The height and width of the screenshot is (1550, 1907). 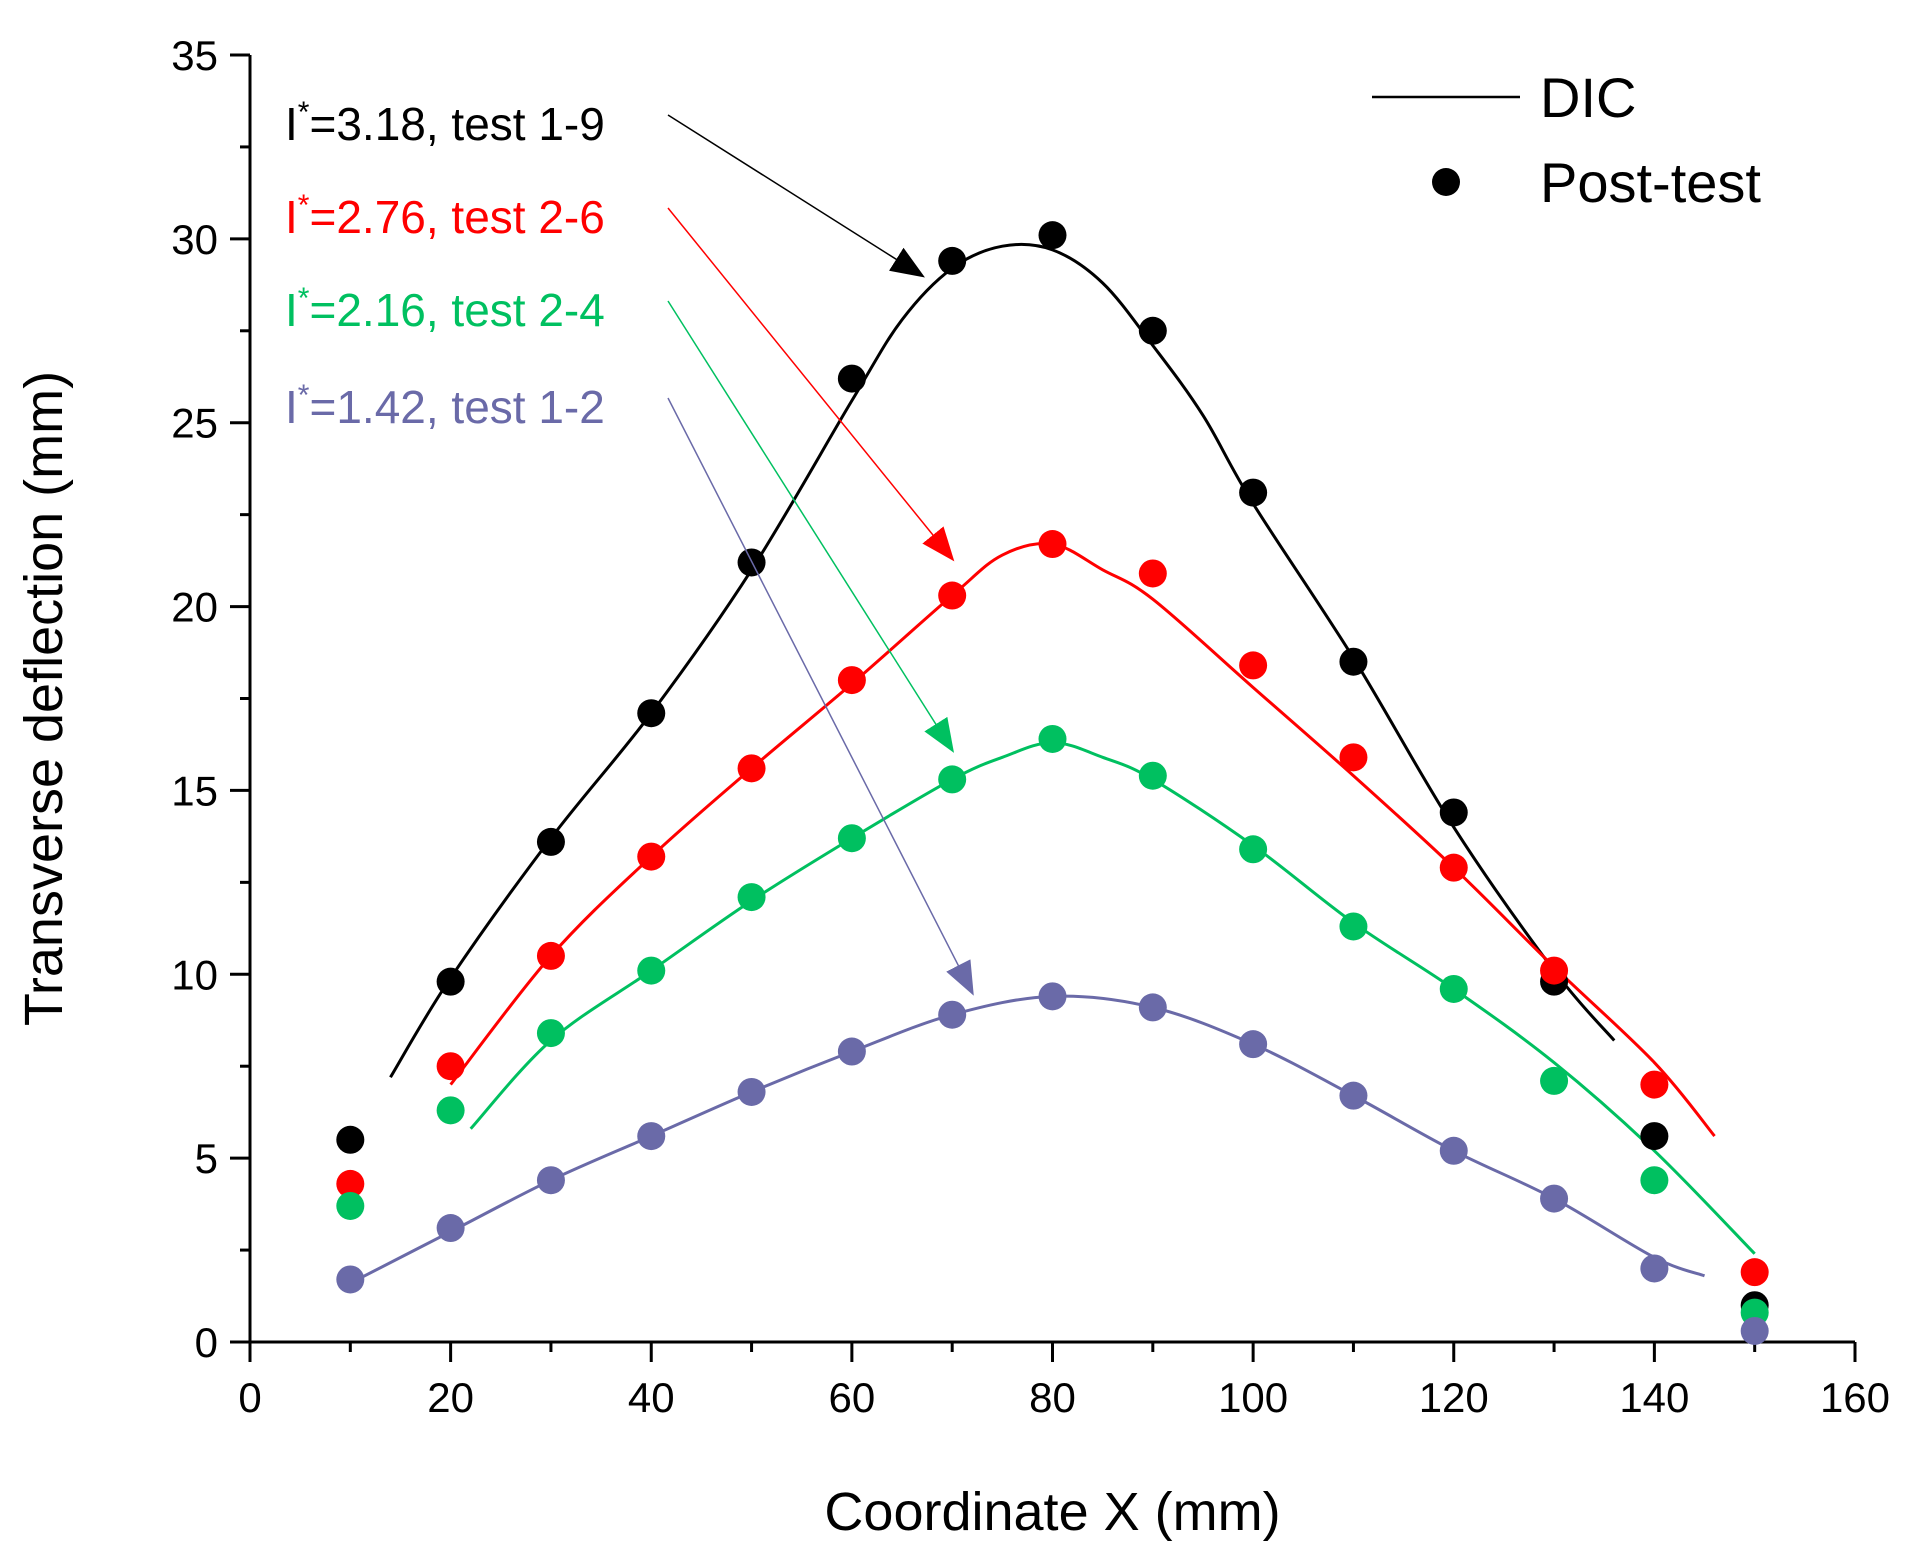 I want to click on x-tick-label: 160, so click(x=1855, y=1397).